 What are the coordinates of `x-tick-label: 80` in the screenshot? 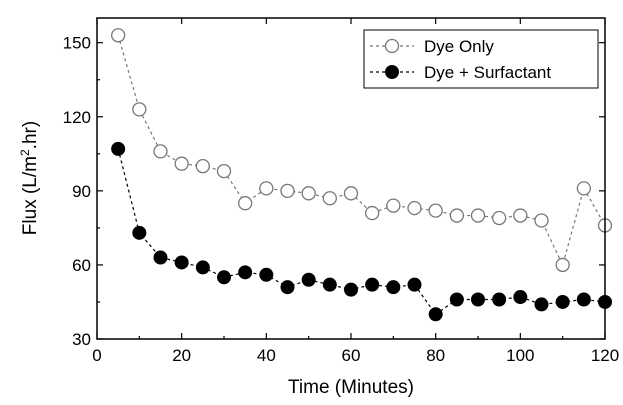 It's located at (435, 355).